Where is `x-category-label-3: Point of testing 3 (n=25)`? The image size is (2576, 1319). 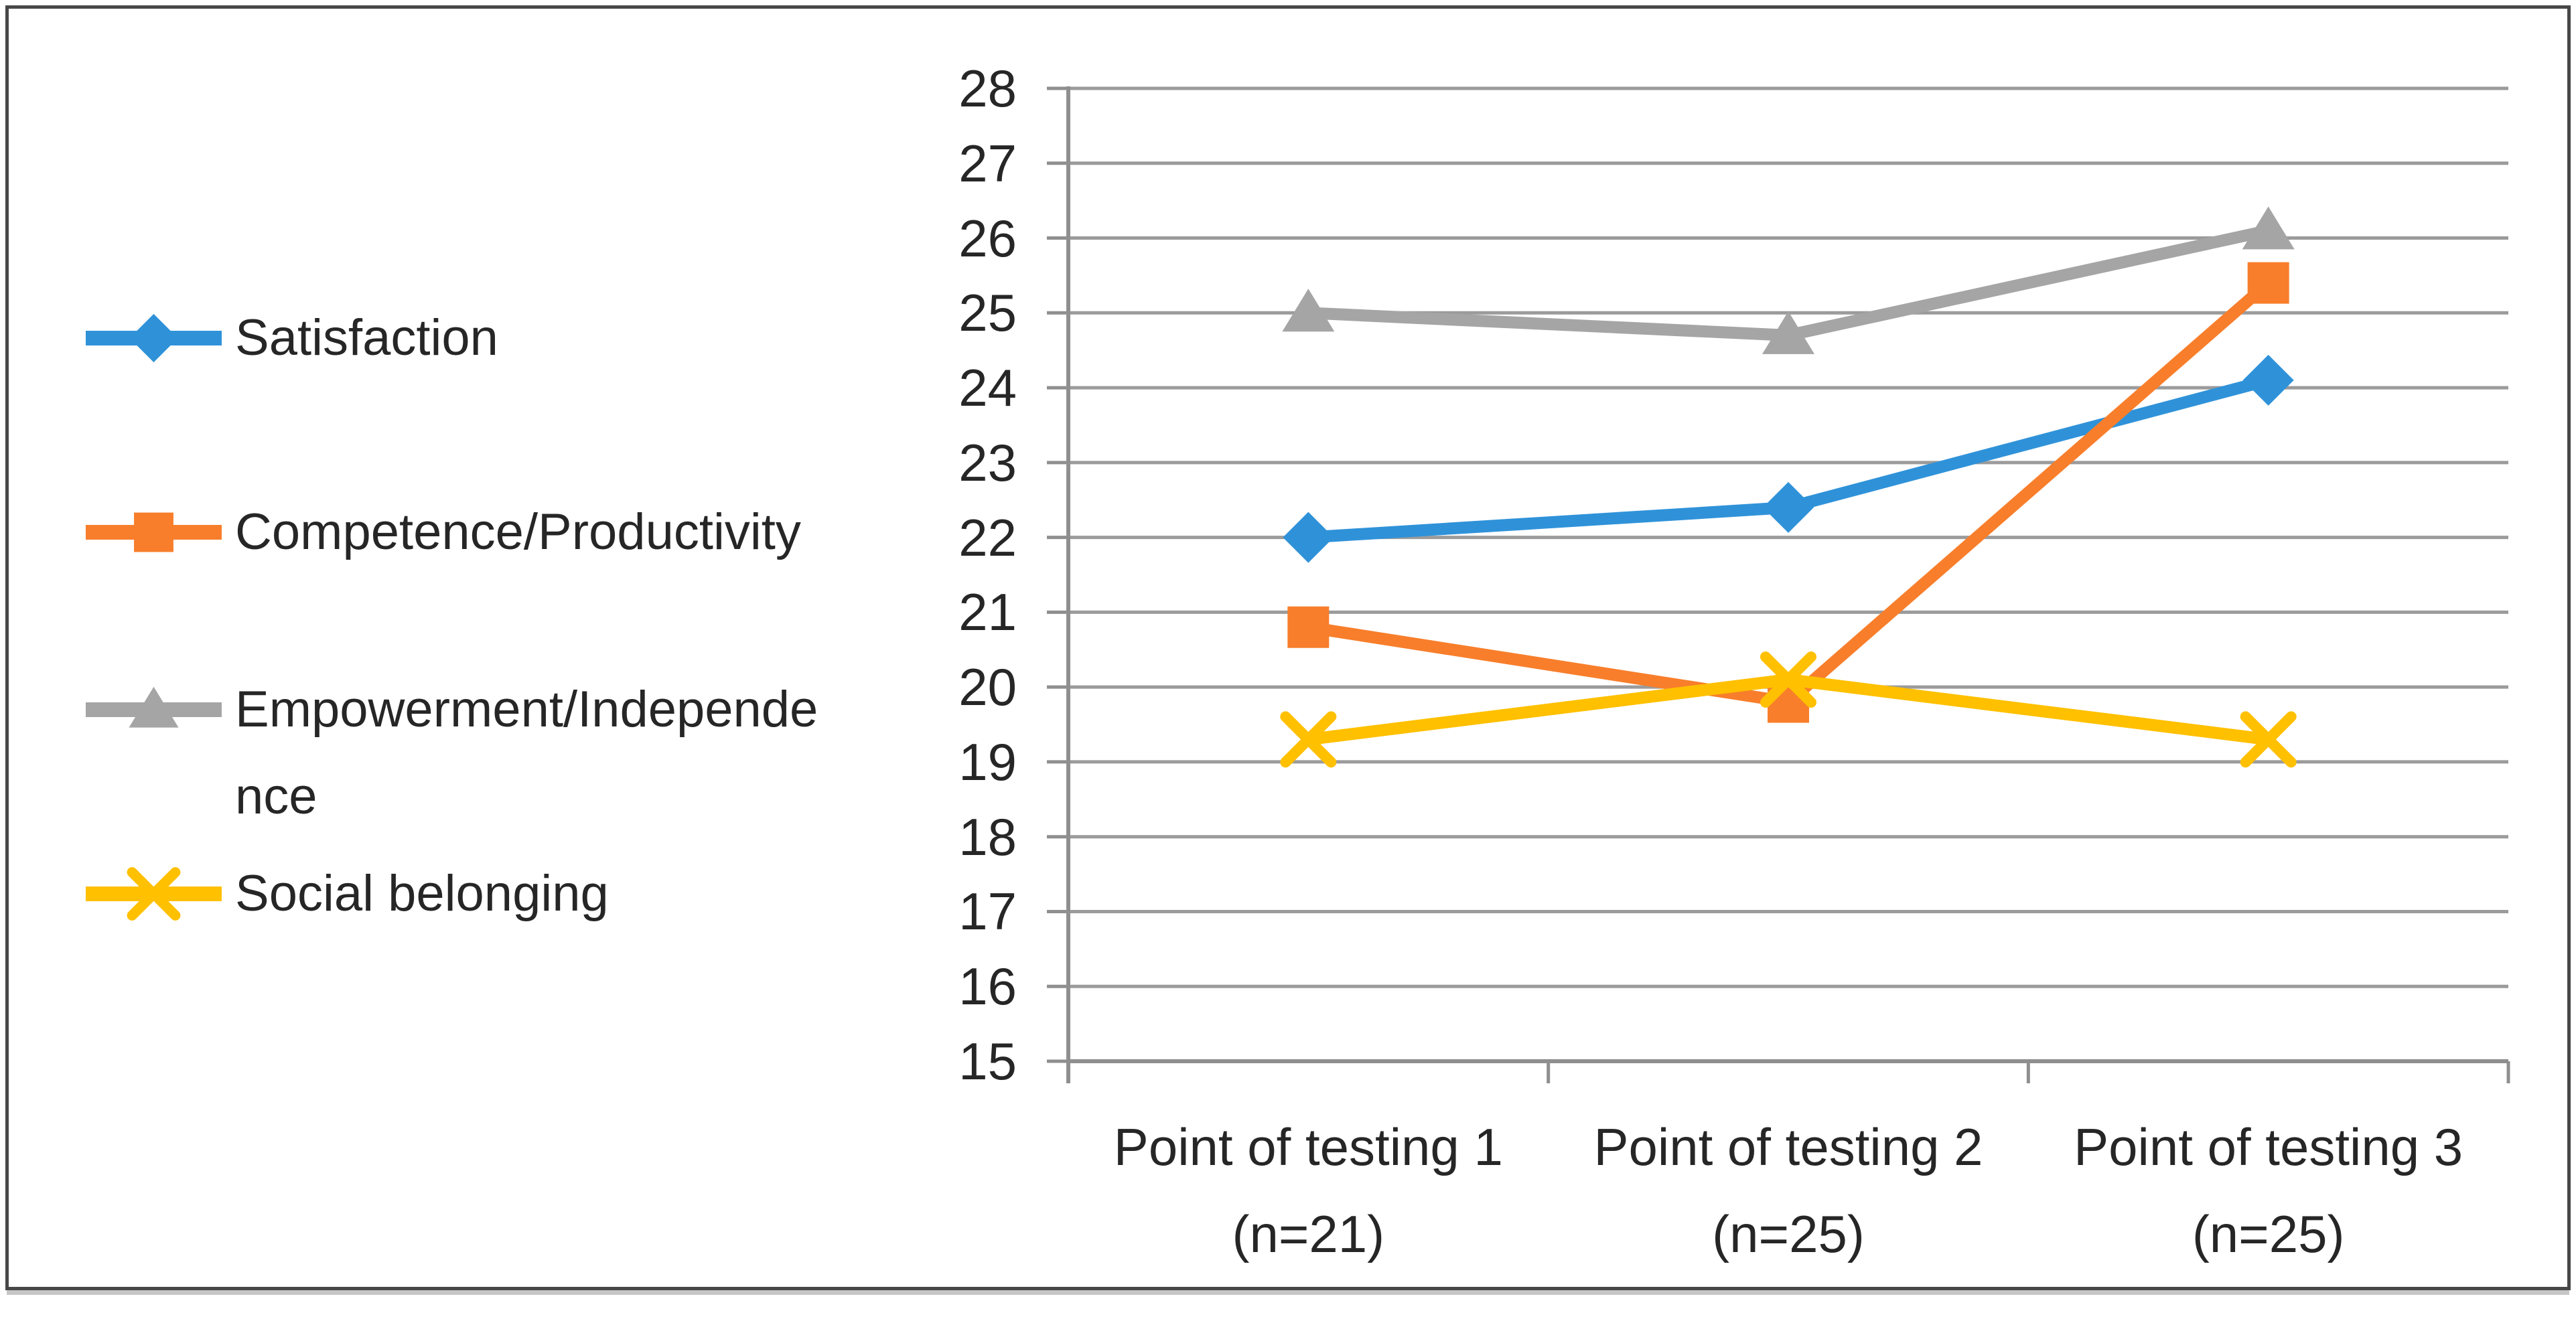
x-category-label-3: Point of testing 3 (n=25) is located at coordinates (2268, 1190).